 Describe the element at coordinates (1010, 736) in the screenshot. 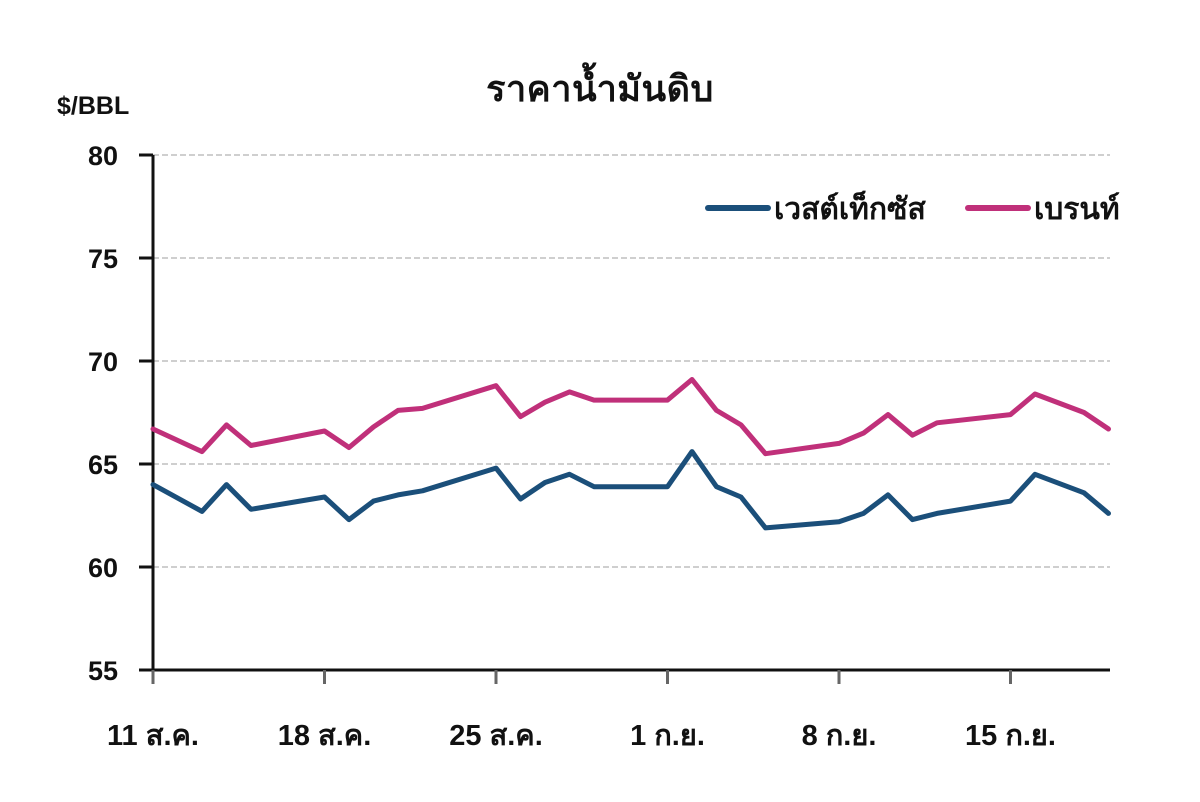

I see `x-tick-label: 15 ก.ย.` at that location.